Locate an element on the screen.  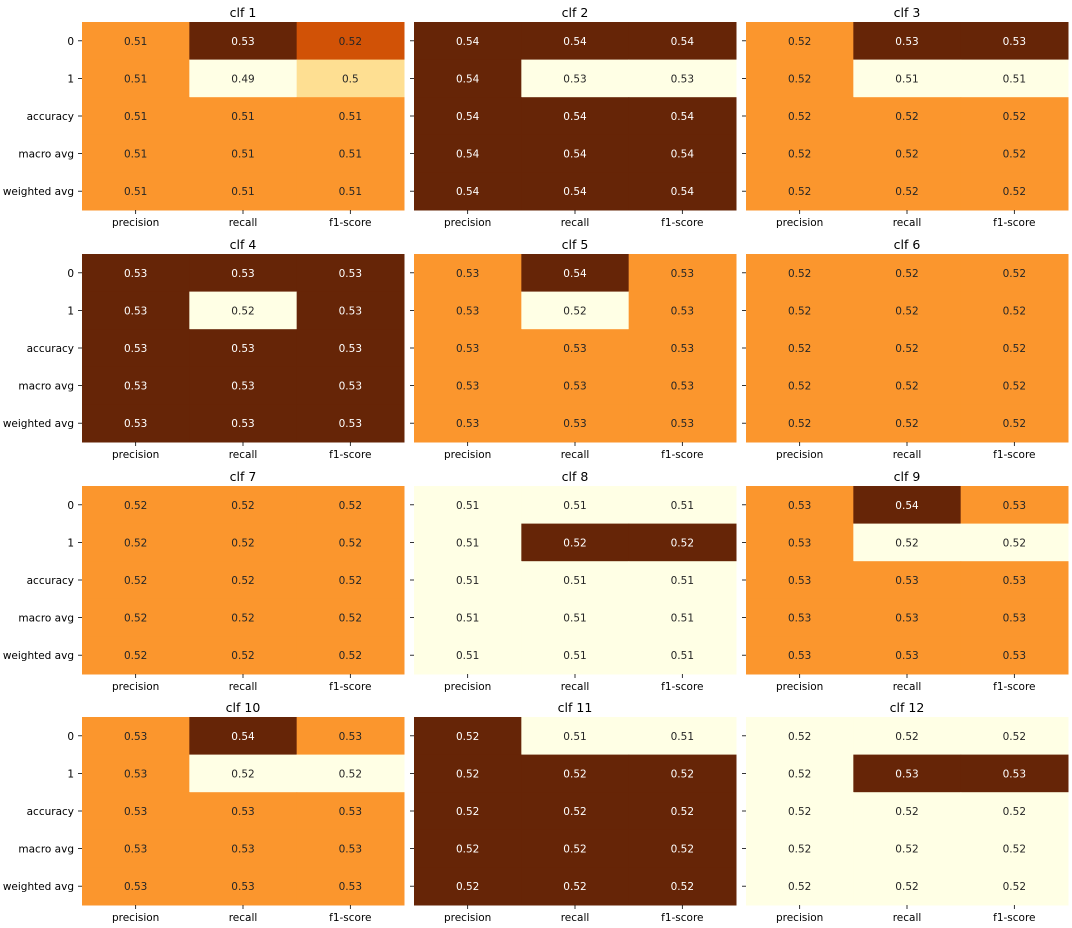
y-tick-label: accuracy is located at coordinates (50, 812).